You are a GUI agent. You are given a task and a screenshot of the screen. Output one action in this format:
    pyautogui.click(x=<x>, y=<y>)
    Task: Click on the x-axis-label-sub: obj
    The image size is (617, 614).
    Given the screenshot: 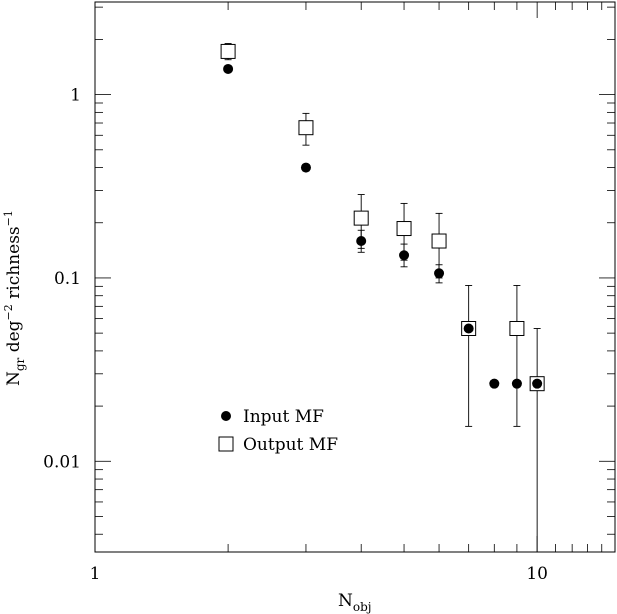 What is the action you would take?
    pyautogui.click(x=362, y=607)
    